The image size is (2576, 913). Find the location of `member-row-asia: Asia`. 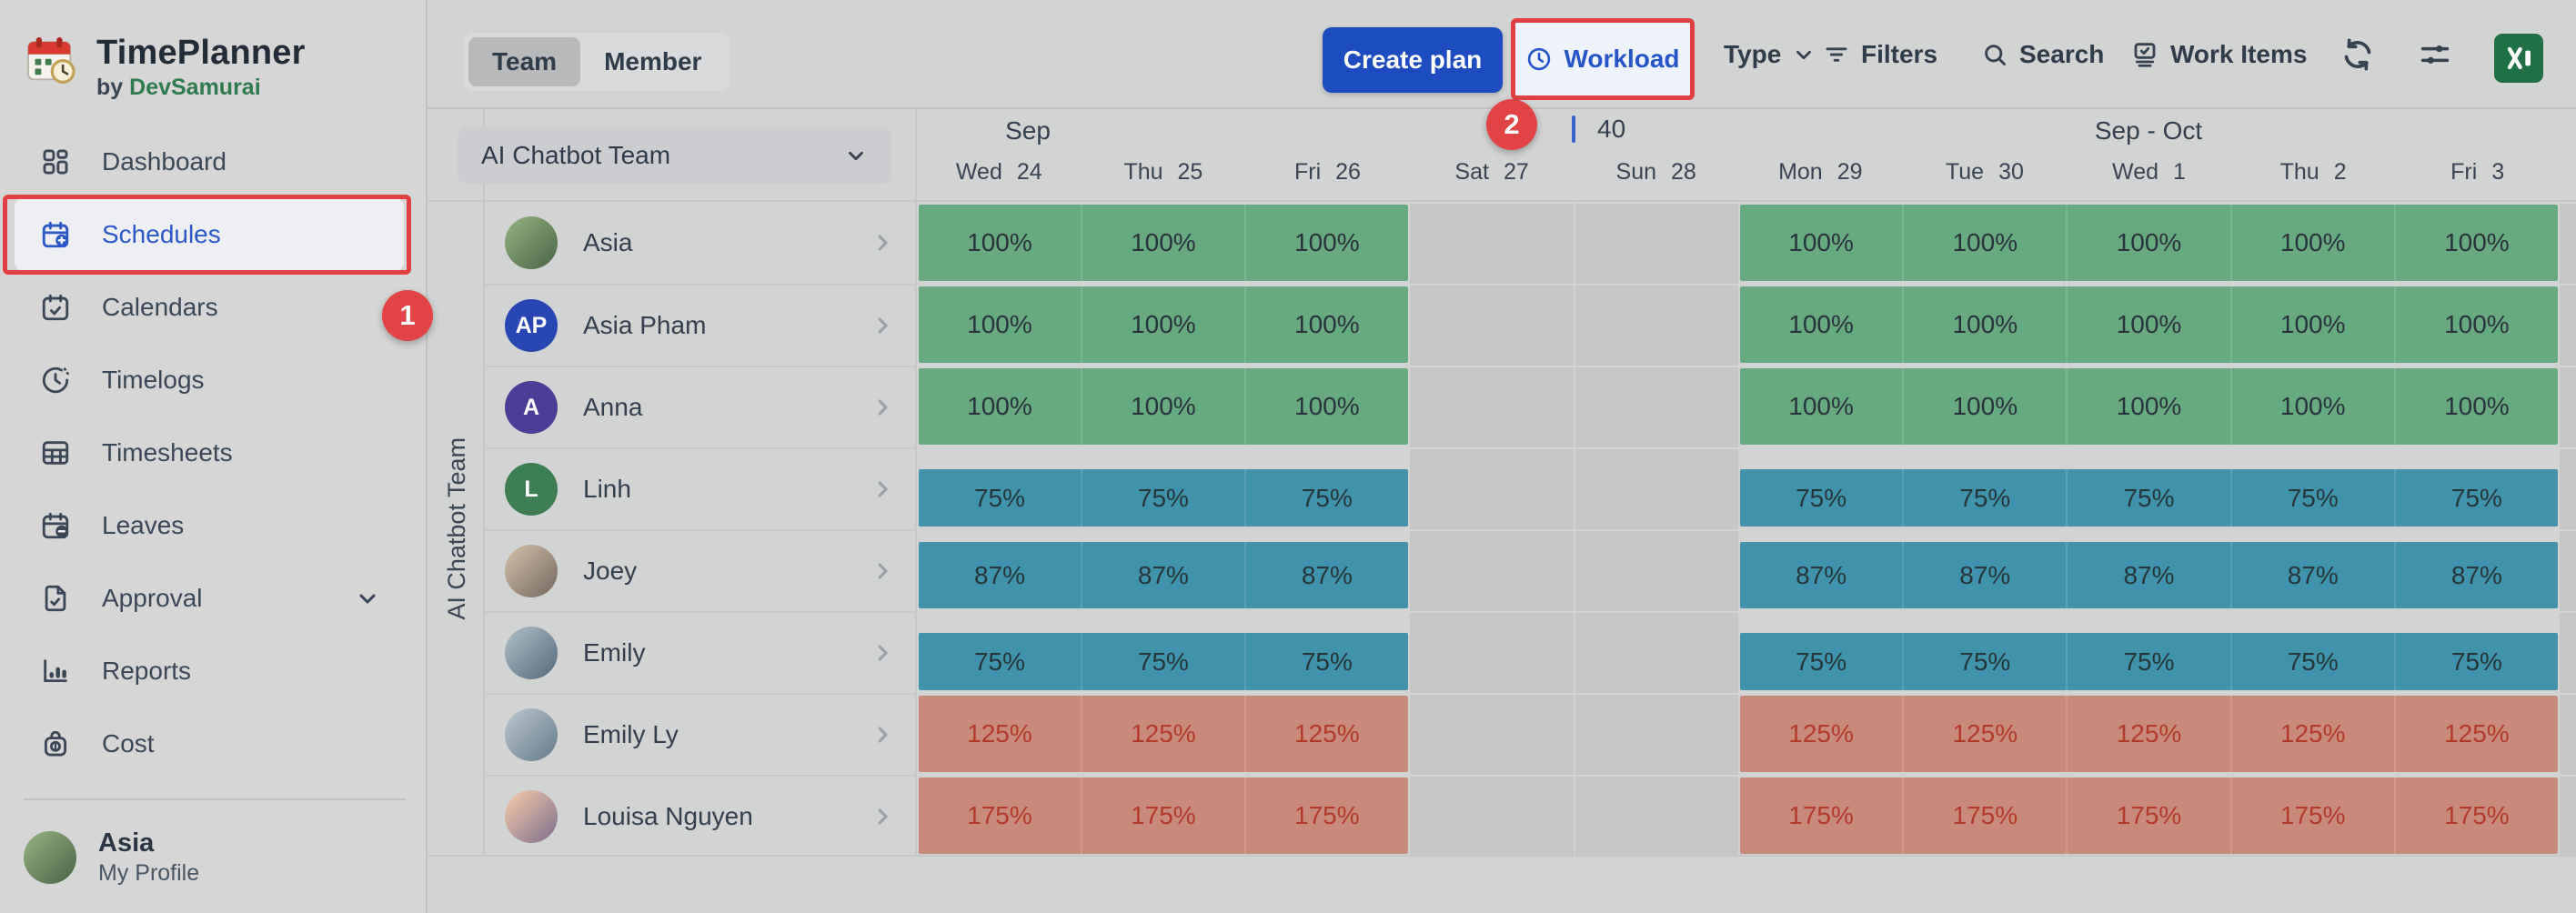

member-row-asia: Asia is located at coordinates (701, 243).